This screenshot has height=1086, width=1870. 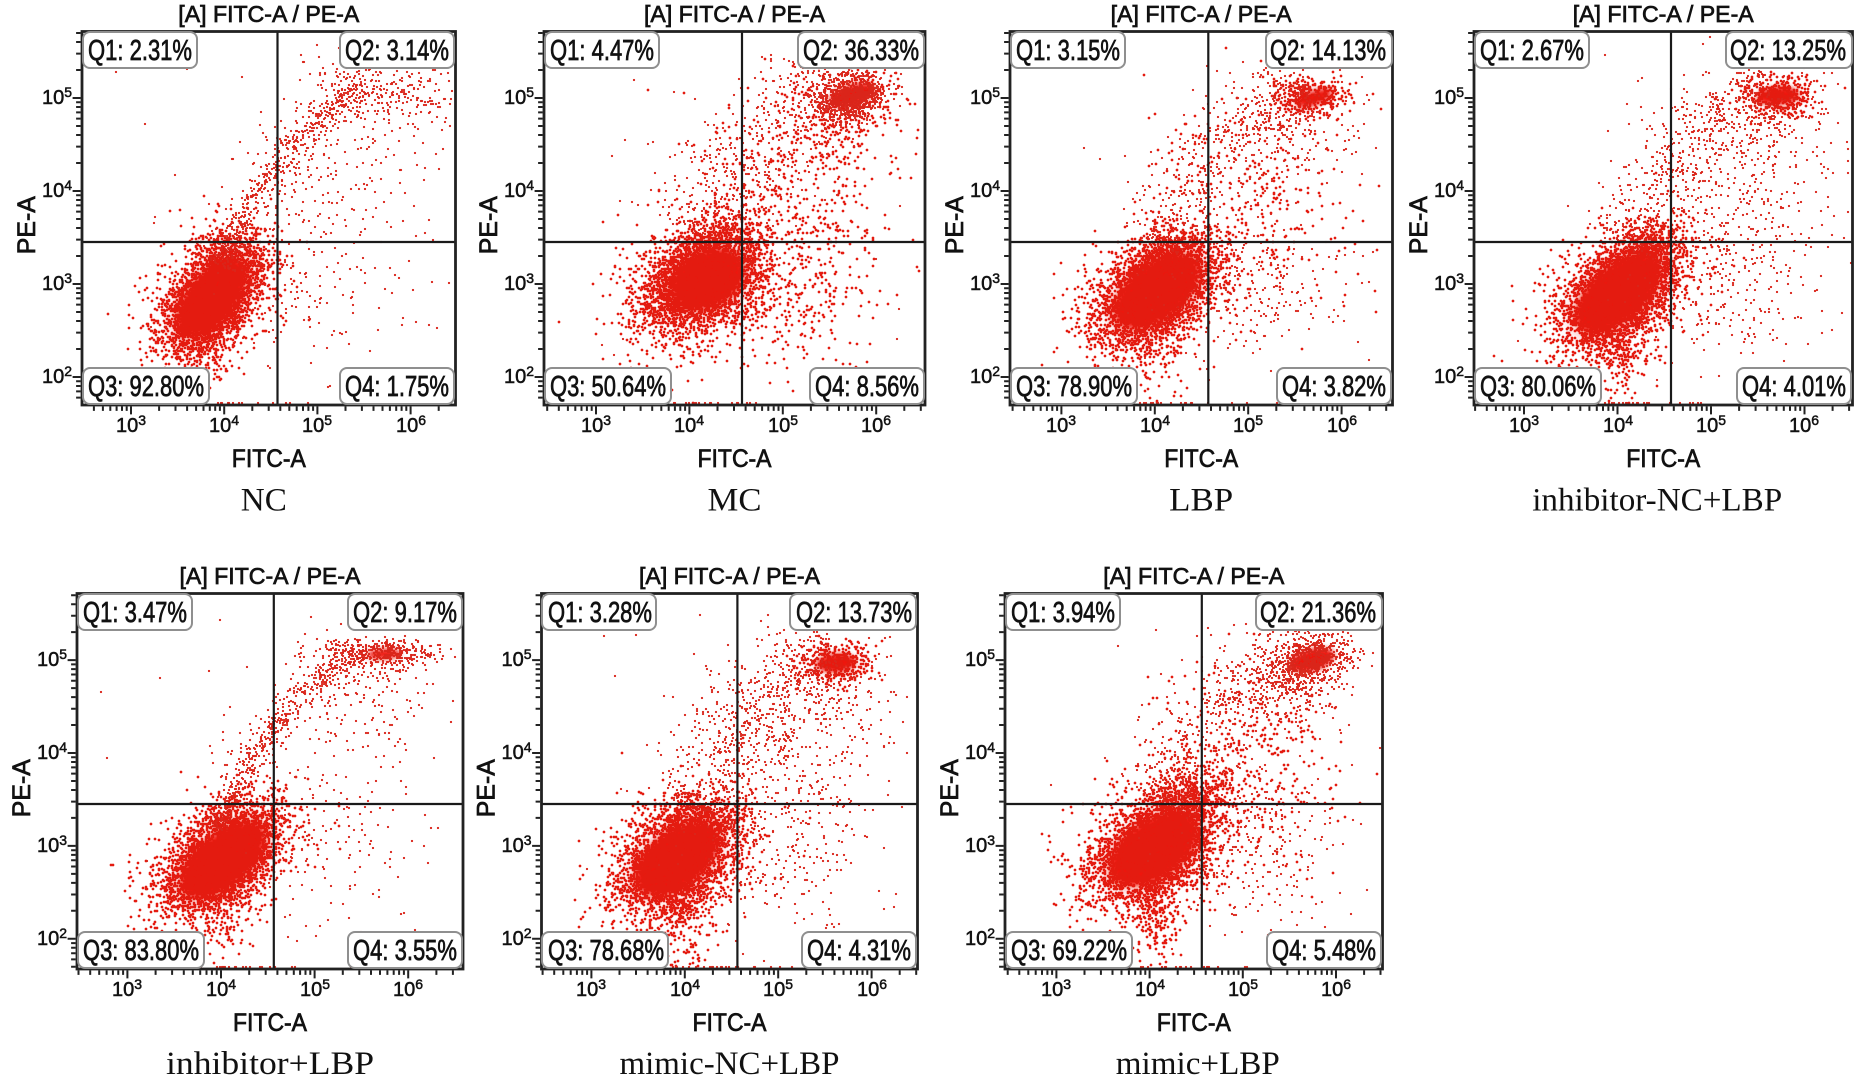 I want to click on svg-text: Q3: 78.68%, so click(x=606, y=951).